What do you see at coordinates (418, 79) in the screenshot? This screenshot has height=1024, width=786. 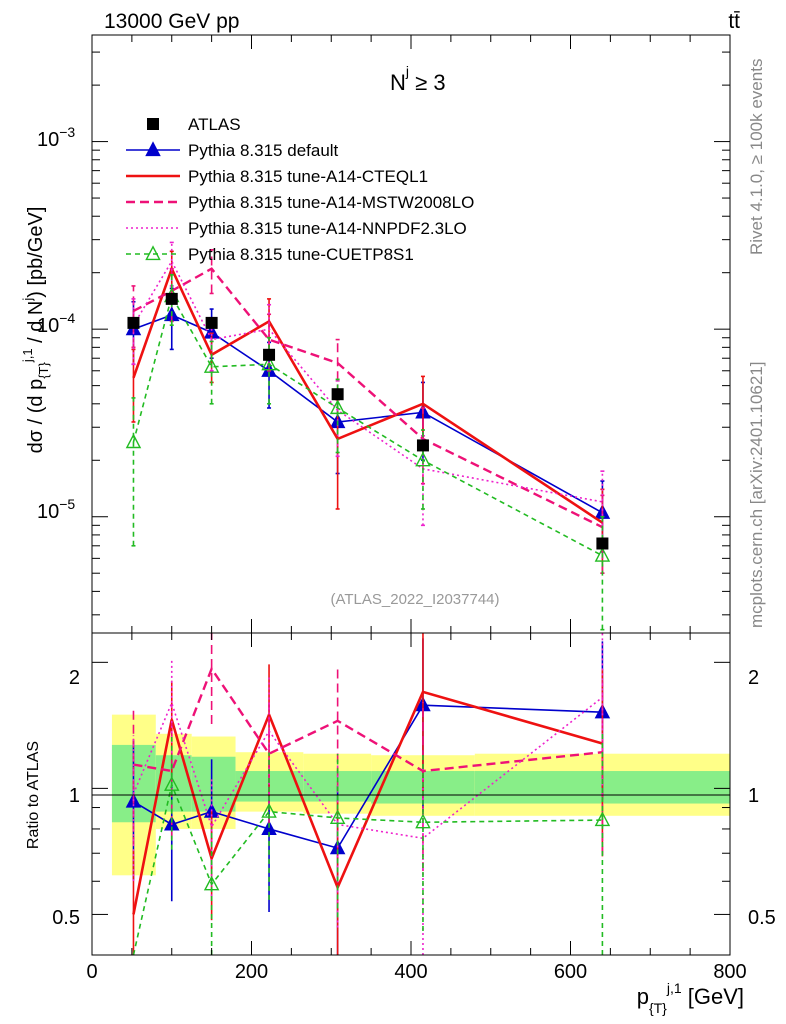 I see `annotation: Nj ≥ 3` at bounding box center [418, 79].